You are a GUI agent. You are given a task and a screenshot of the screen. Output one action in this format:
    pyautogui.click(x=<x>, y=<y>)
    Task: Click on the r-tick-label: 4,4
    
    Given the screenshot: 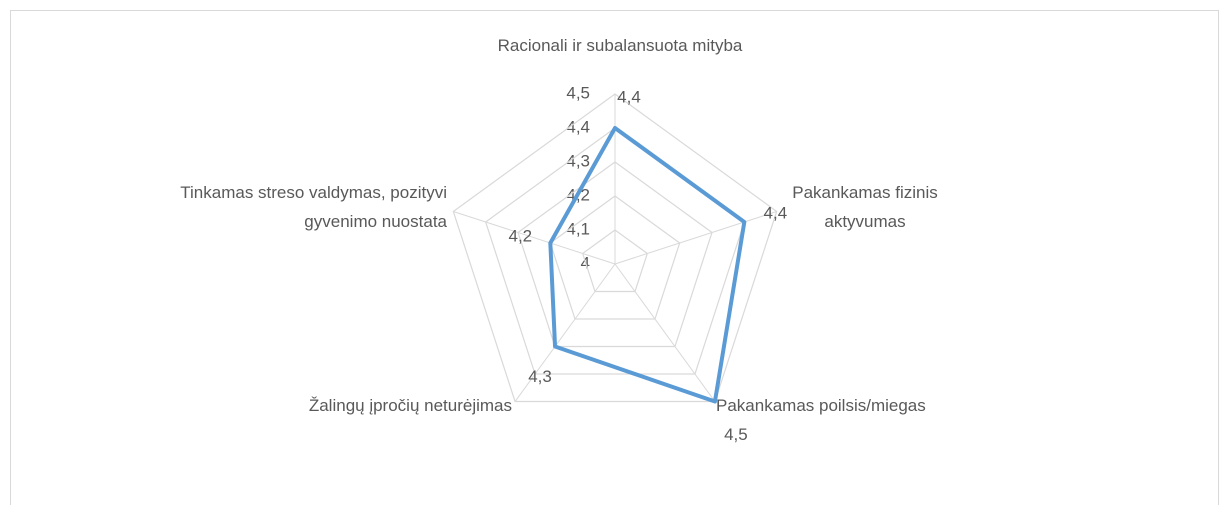 What is the action you would take?
    pyautogui.click(x=578, y=126)
    